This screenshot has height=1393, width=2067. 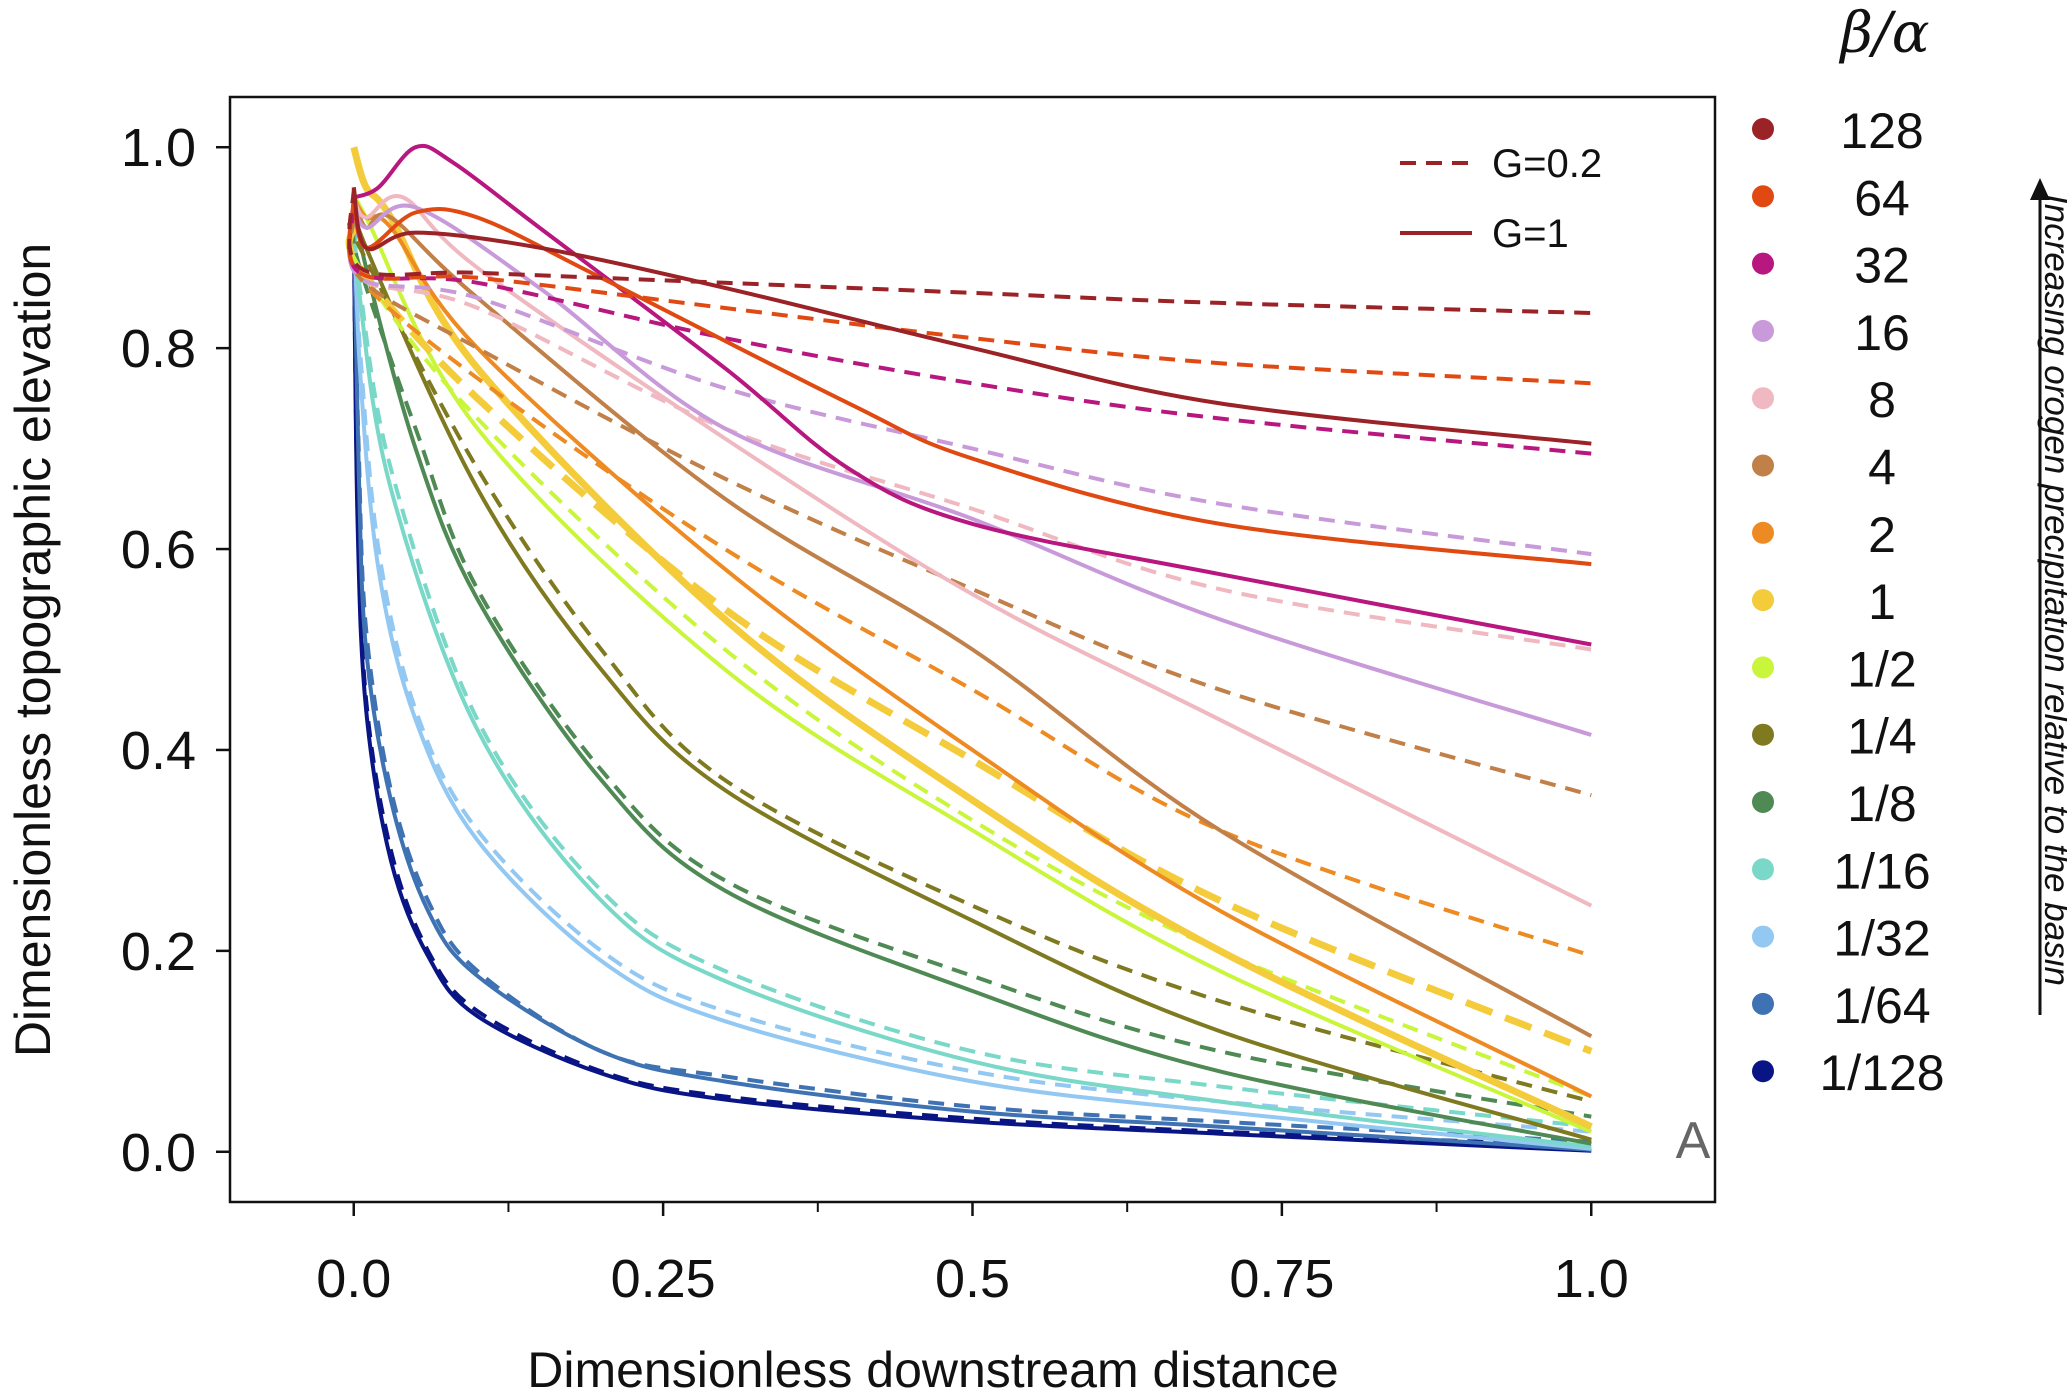 What do you see at coordinates (1881, 1073) in the screenshot?
I see `color-legend-label-1-over-128: 1/128` at bounding box center [1881, 1073].